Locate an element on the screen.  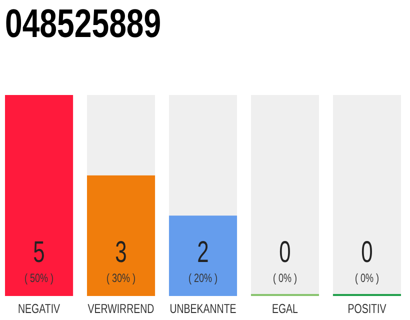
data-label: 2 is located at coordinates (203, 252).